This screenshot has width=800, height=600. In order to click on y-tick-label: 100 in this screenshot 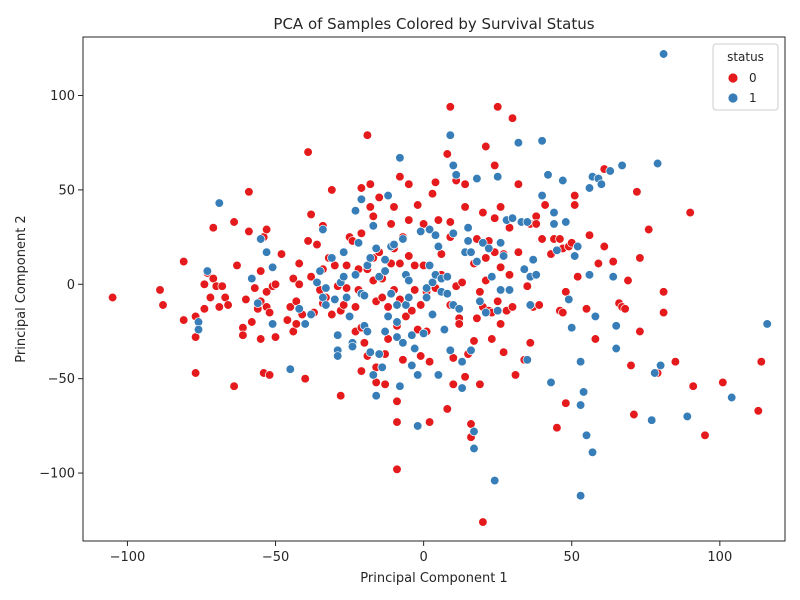, I will do `click(62, 96)`.